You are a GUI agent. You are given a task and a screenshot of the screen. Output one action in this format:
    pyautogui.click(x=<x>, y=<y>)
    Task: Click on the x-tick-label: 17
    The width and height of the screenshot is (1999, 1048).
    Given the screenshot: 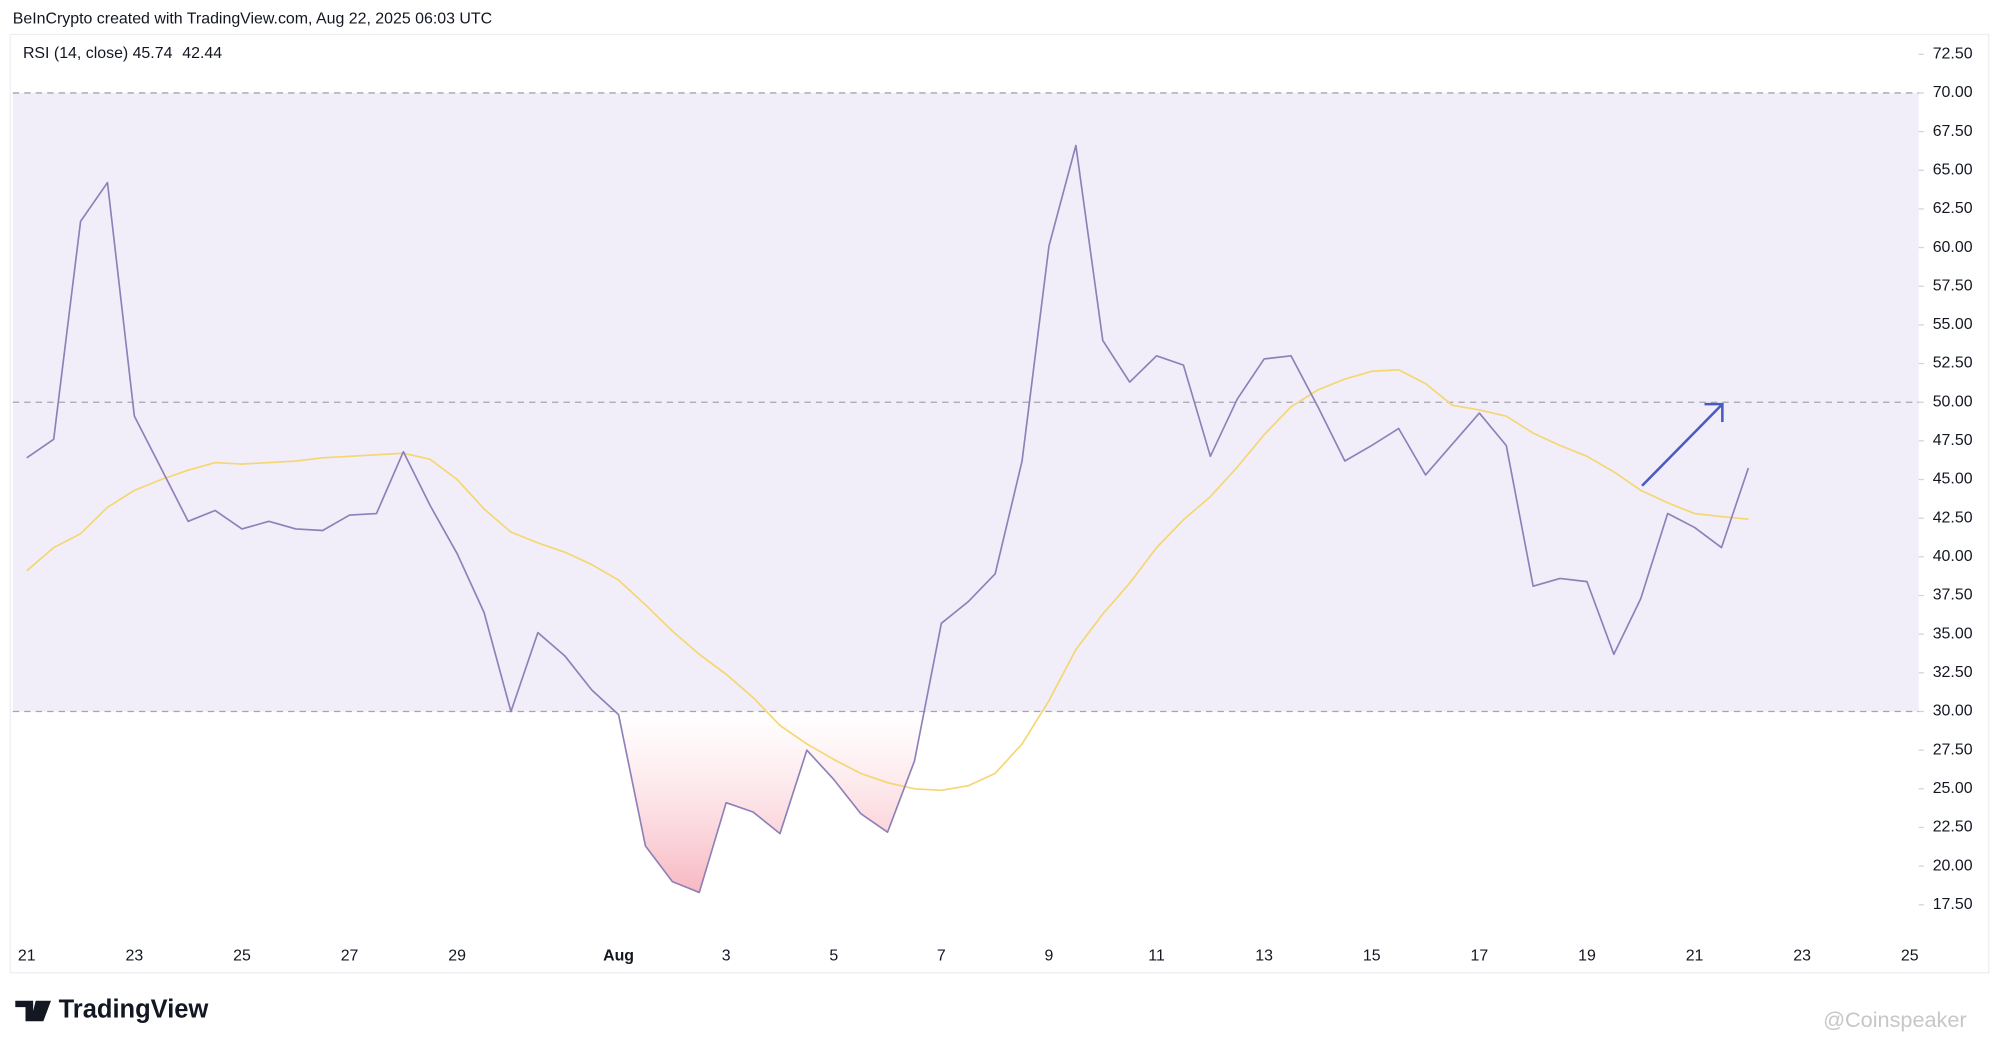 What is the action you would take?
    pyautogui.click(x=1480, y=955)
    